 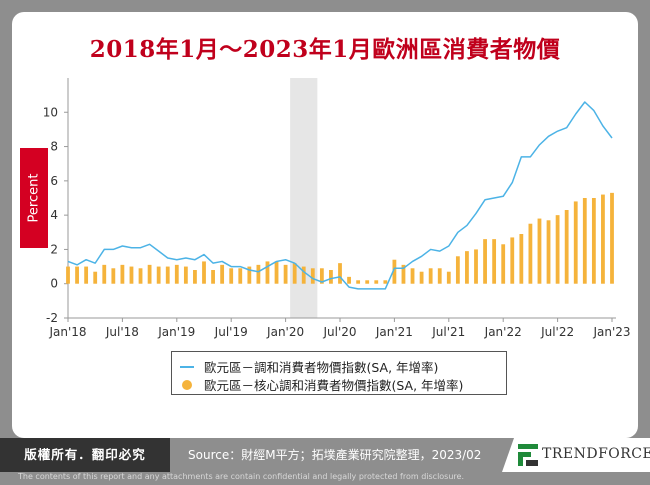 I want to click on x-tick-label: Jan'19, so click(x=176, y=332).